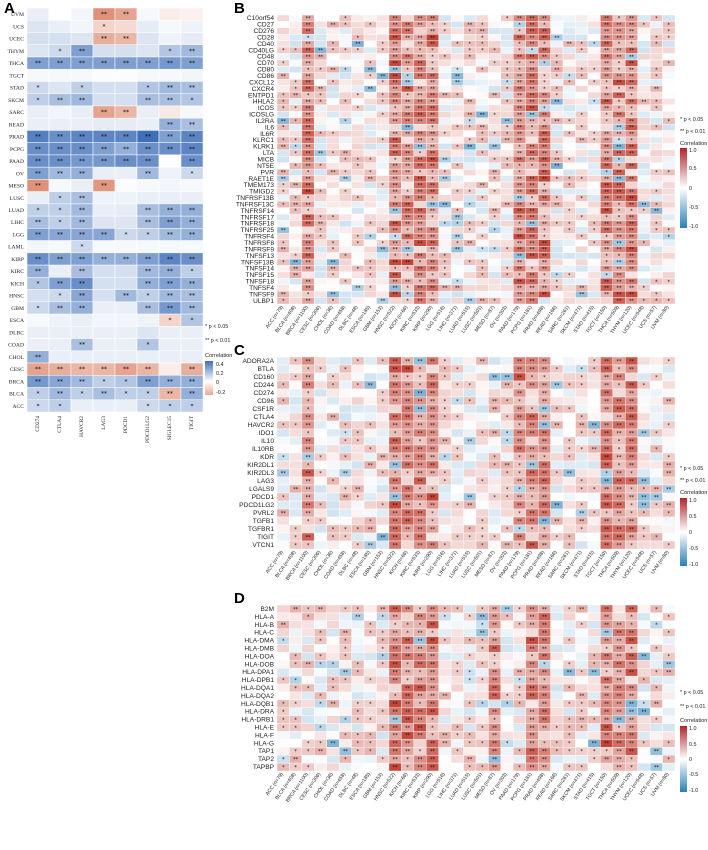  I want to click on row-label: CD86, so click(265, 76).